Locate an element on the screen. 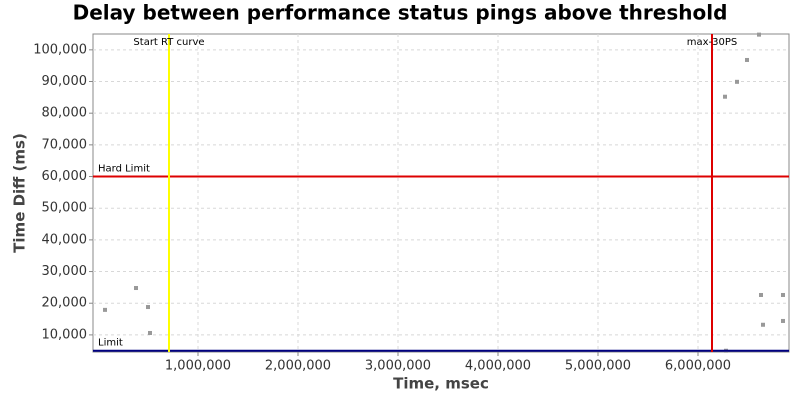  y-tick-label: 80,000 is located at coordinates (65, 113).